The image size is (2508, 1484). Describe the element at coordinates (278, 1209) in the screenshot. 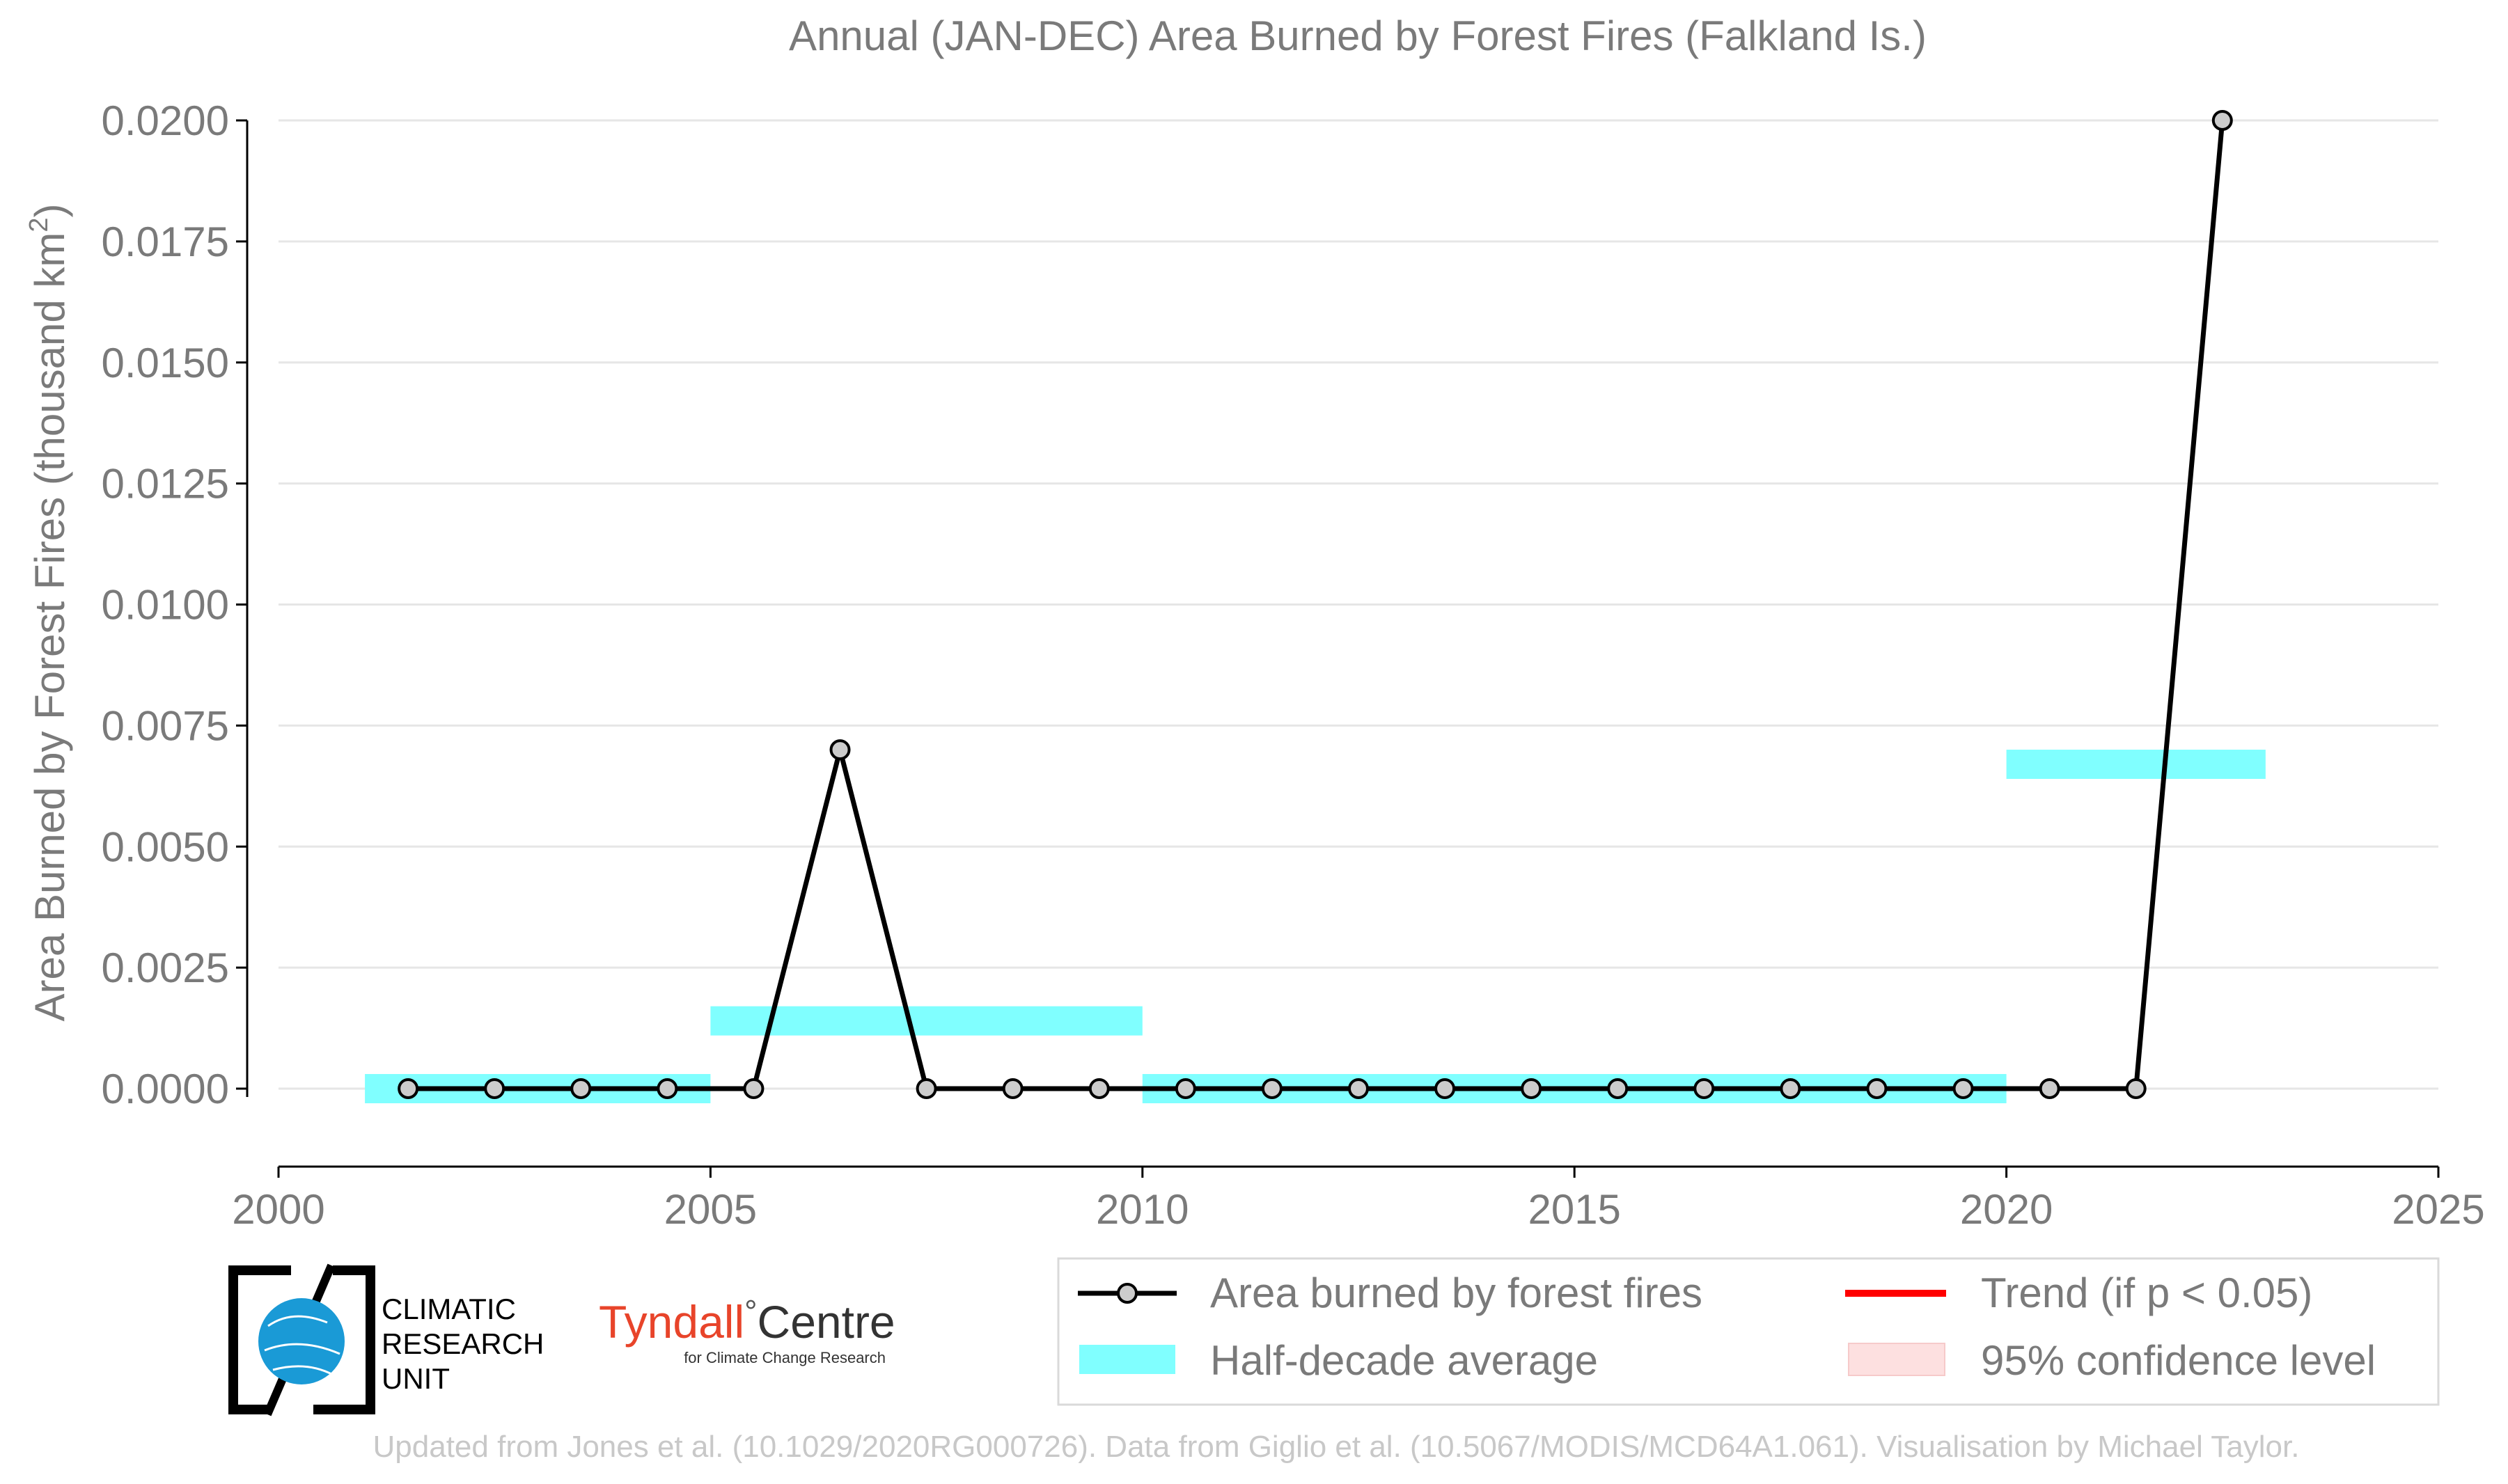

I see `x-tick-label: 2000` at that location.